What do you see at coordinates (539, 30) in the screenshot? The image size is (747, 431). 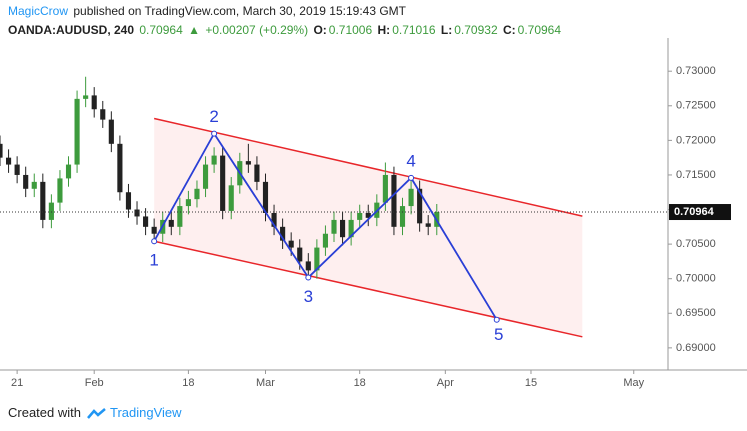 I see `c-value: 0.70964` at bounding box center [539, 30].